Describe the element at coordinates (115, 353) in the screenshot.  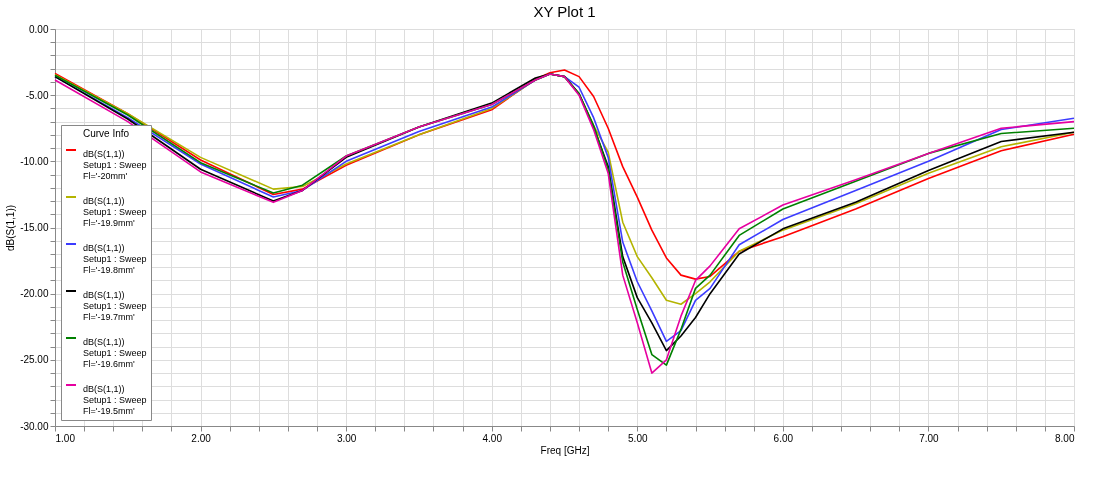
I see `legend-label: dB(S(1,1)) Setup1 : Sweep Fl='-19.6mm'` at that location.